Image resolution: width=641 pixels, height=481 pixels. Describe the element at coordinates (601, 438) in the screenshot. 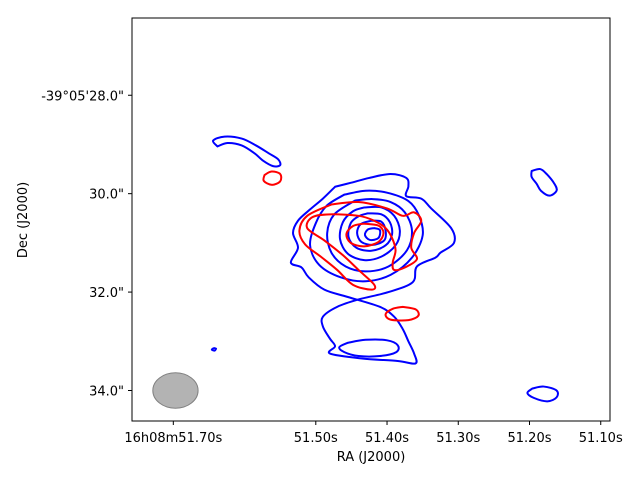

I see `x-tick-label: 51.10s` at that location.